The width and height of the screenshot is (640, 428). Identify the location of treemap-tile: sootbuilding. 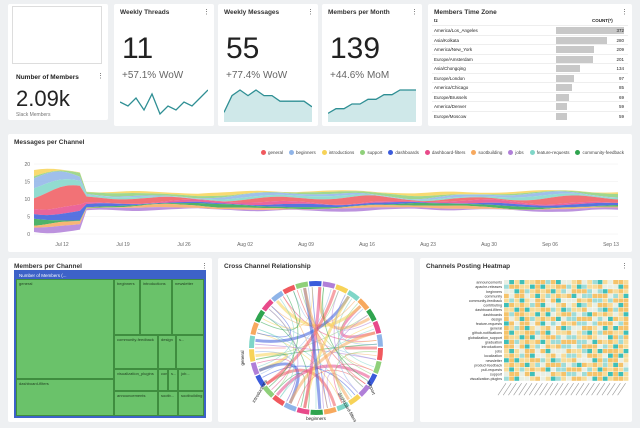
(191, 403).